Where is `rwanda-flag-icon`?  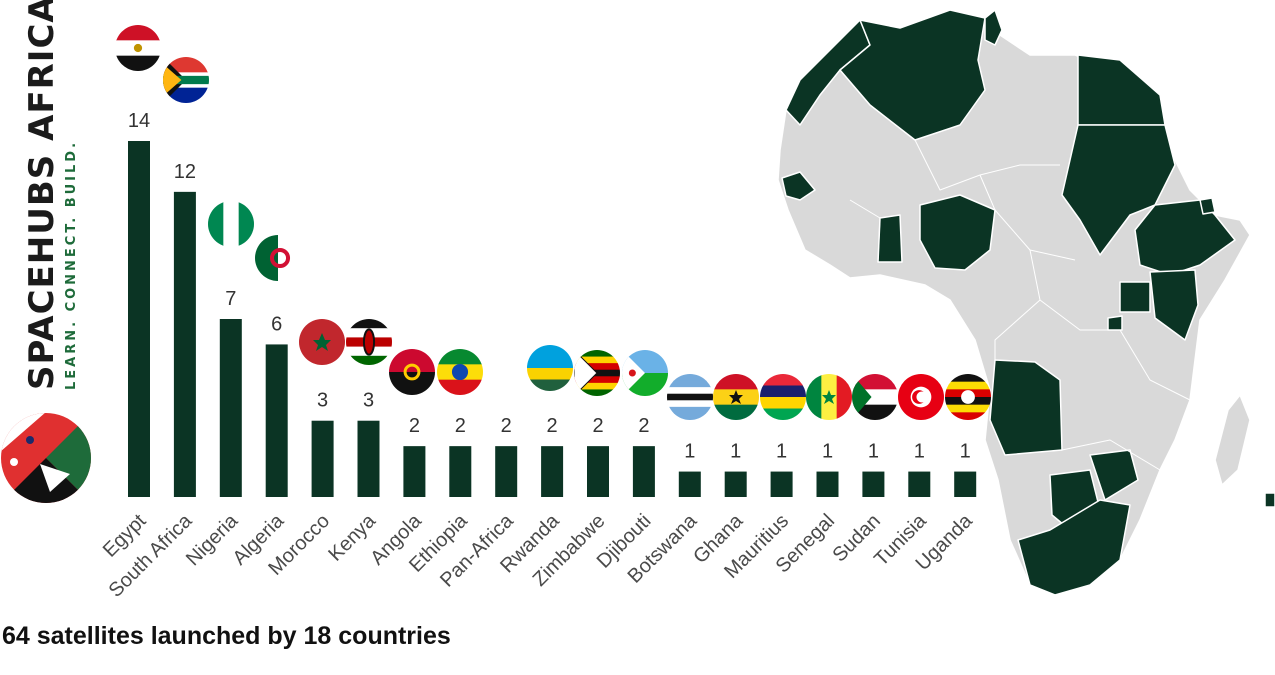
rwanda-flag-icon is located at coordinates (550, 368).